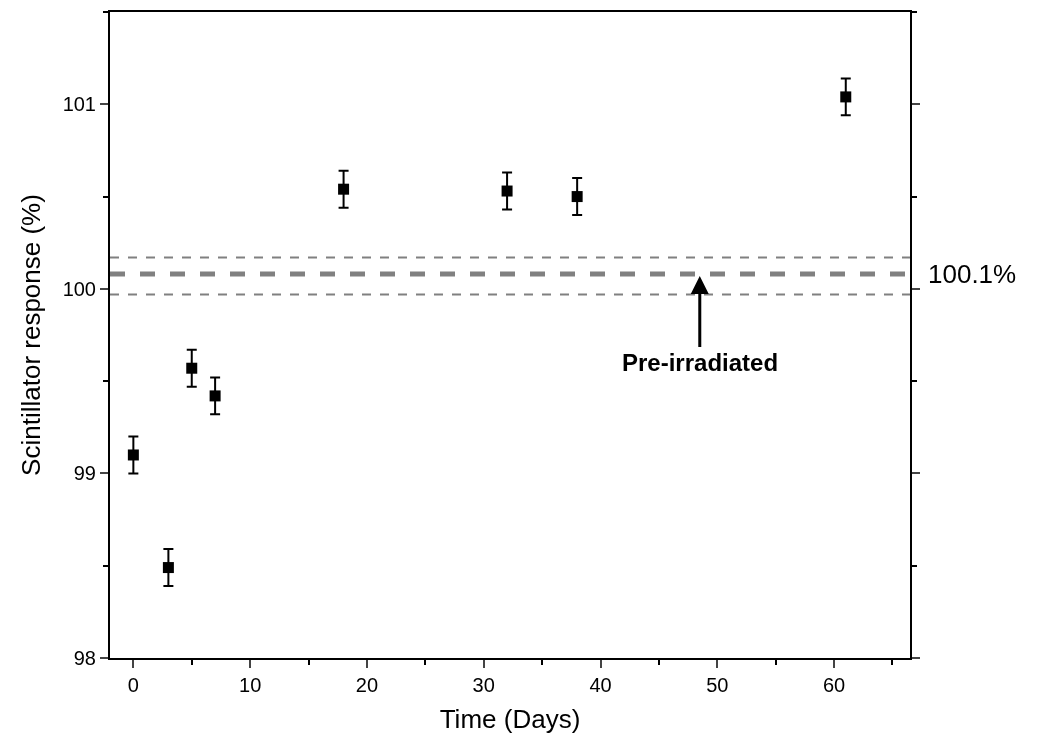  I want to click on ref-line-label: 100.1%, so click(972, 274).